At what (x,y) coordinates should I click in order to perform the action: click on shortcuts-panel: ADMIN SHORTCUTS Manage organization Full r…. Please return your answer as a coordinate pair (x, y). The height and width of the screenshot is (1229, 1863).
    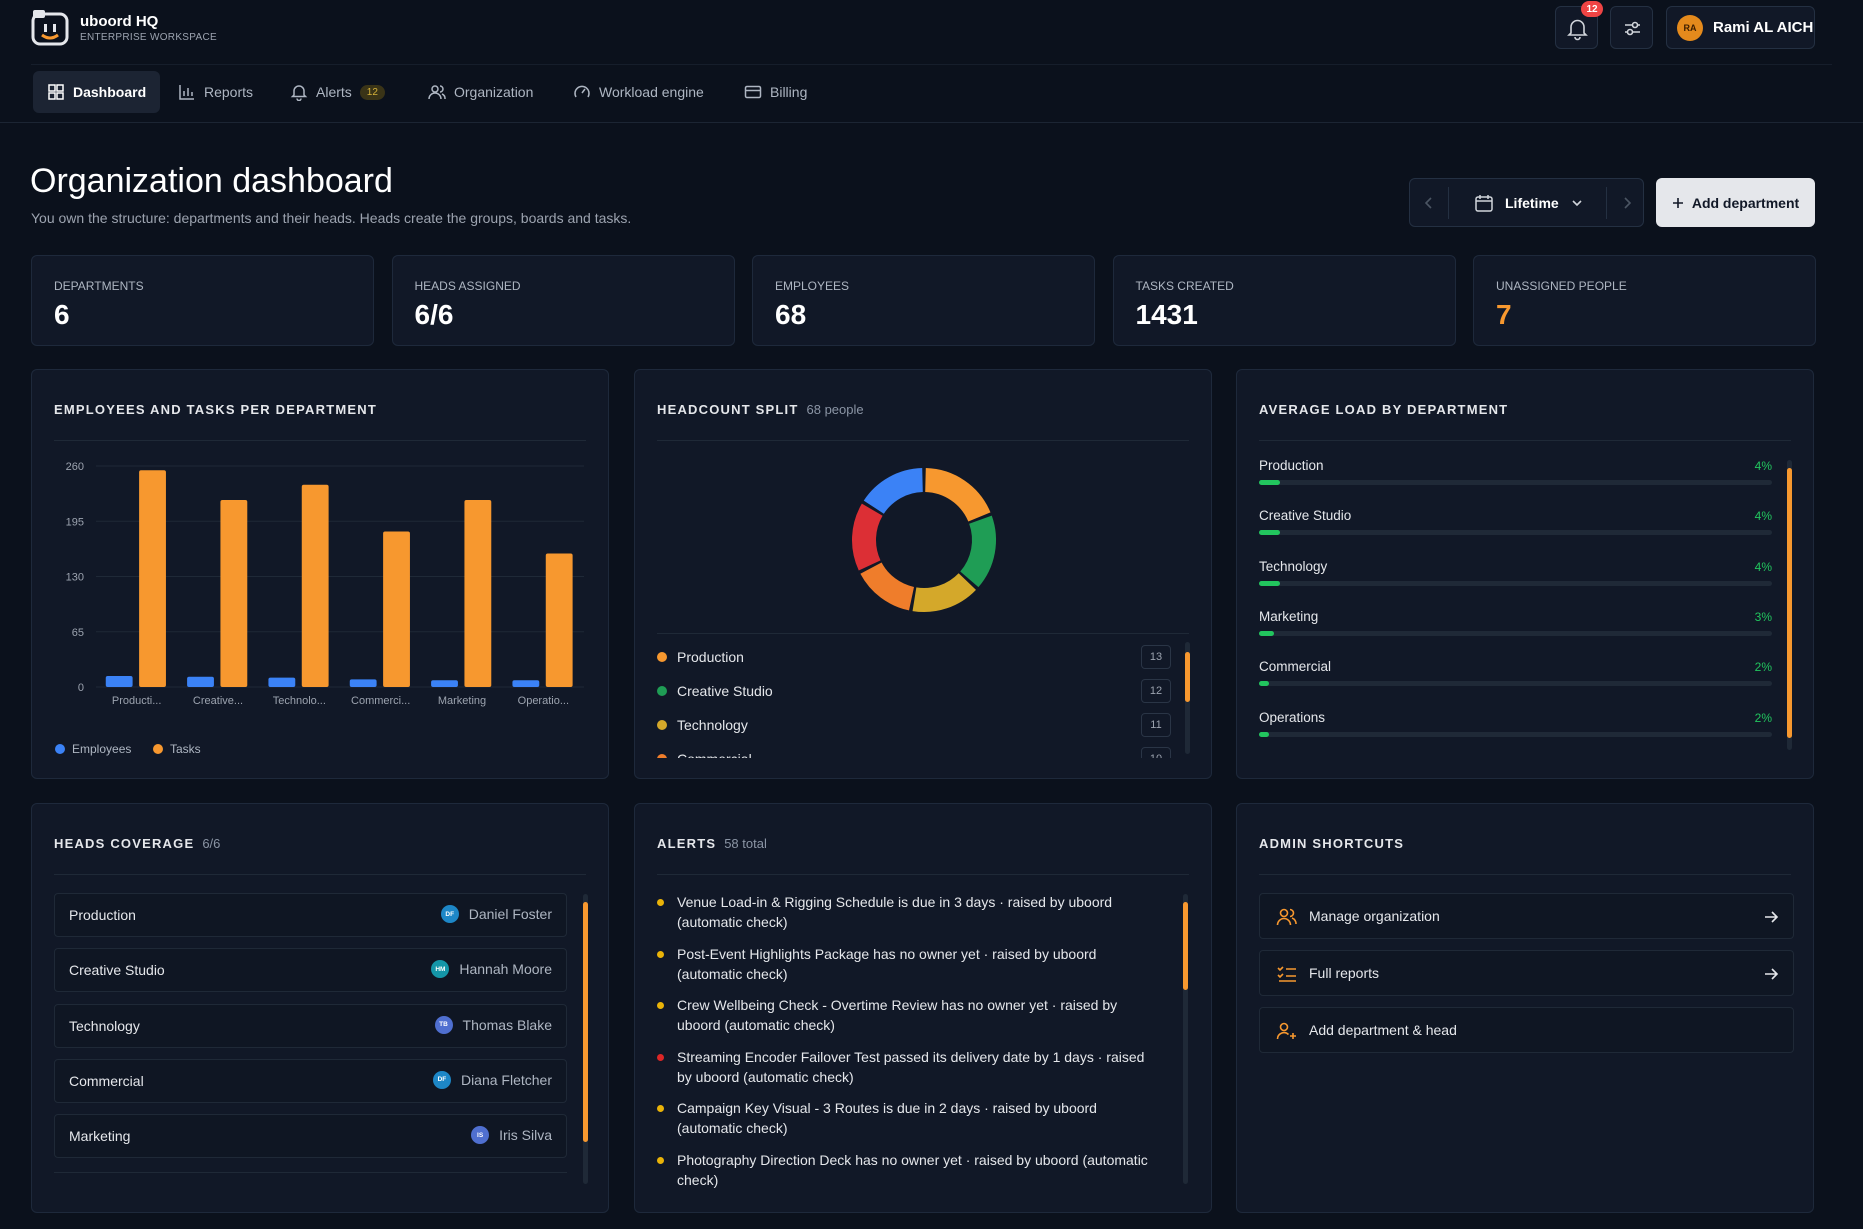
    Looking at the image, I should click on (1525, 1008).